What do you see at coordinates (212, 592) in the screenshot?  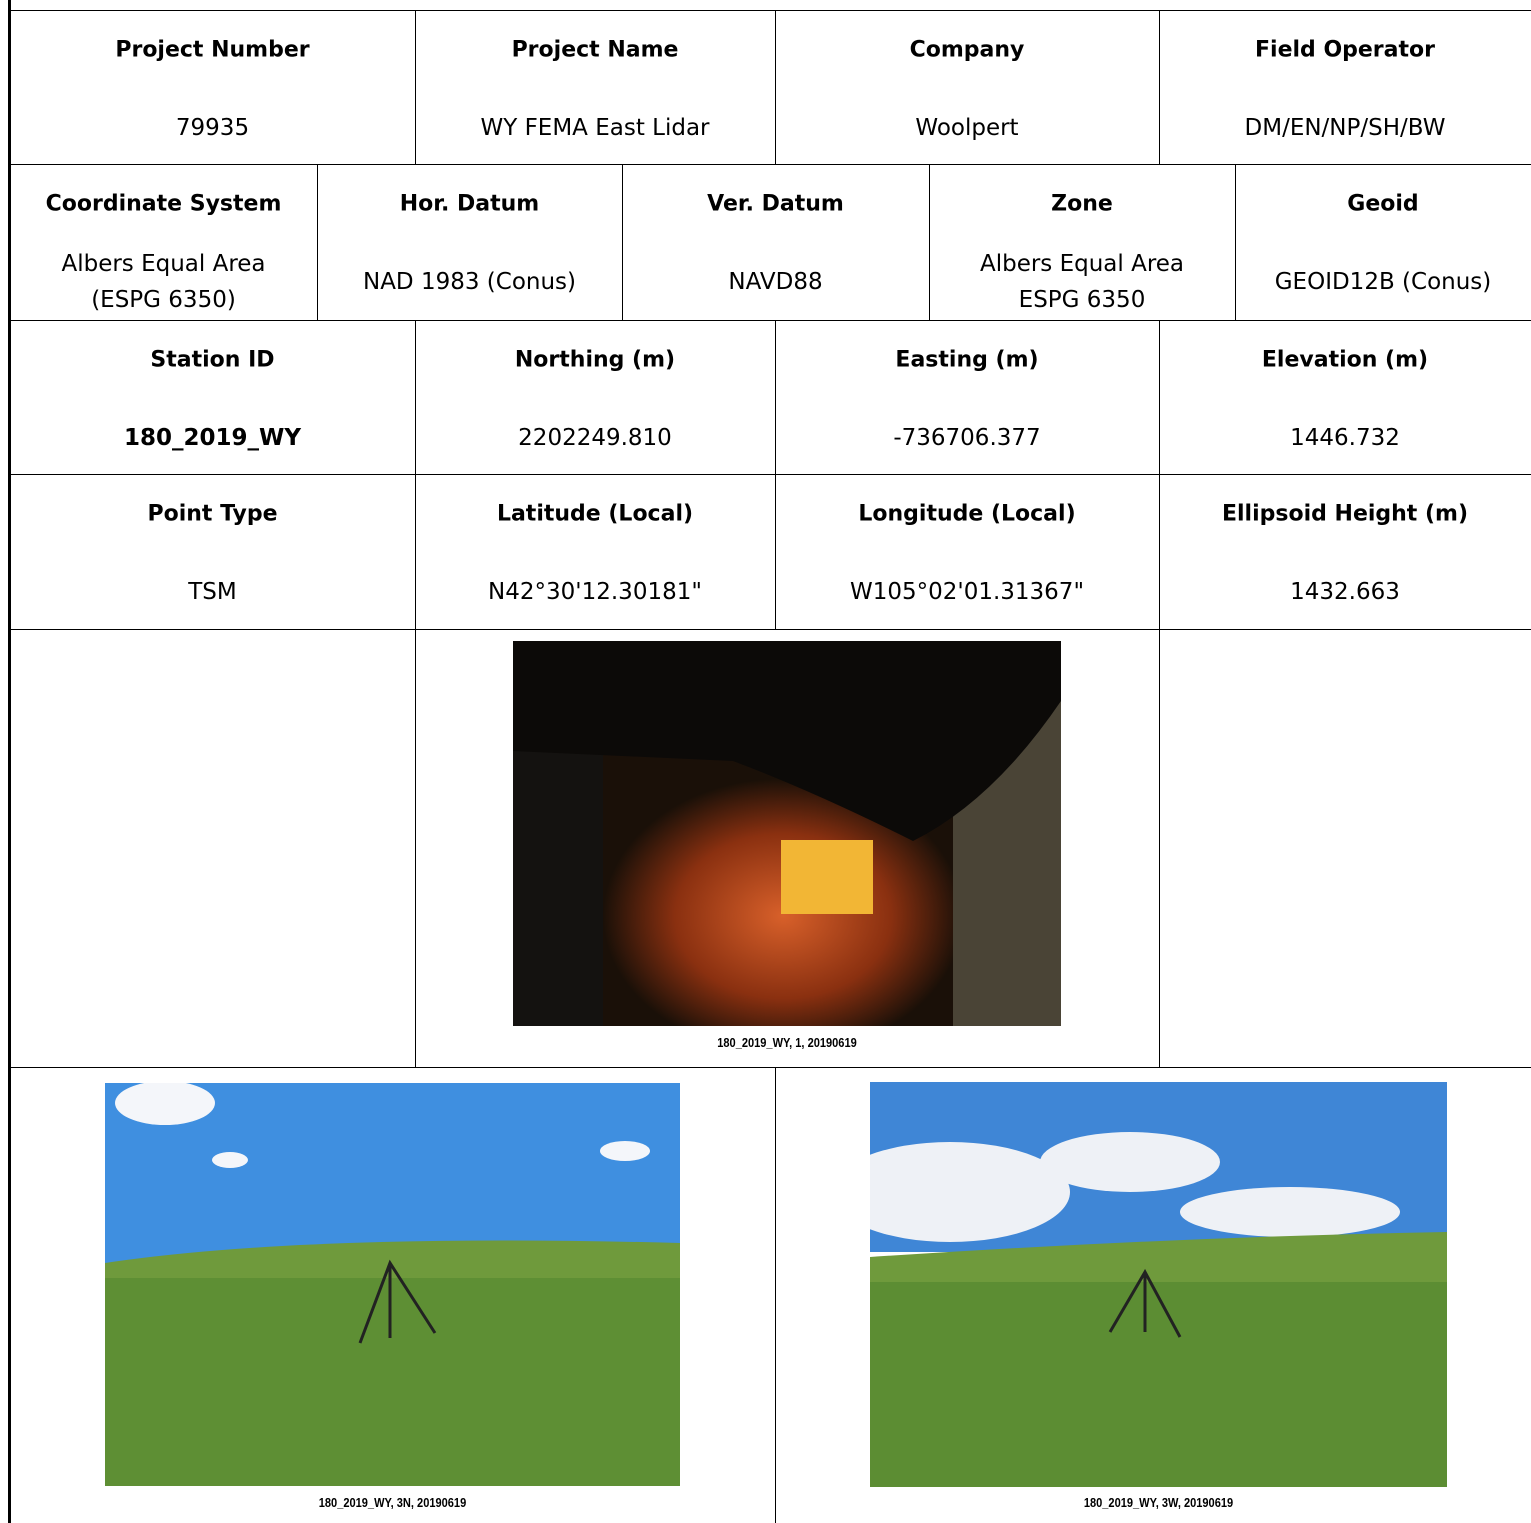 I see `field-value: TSM` at bounding box center [212, 592].